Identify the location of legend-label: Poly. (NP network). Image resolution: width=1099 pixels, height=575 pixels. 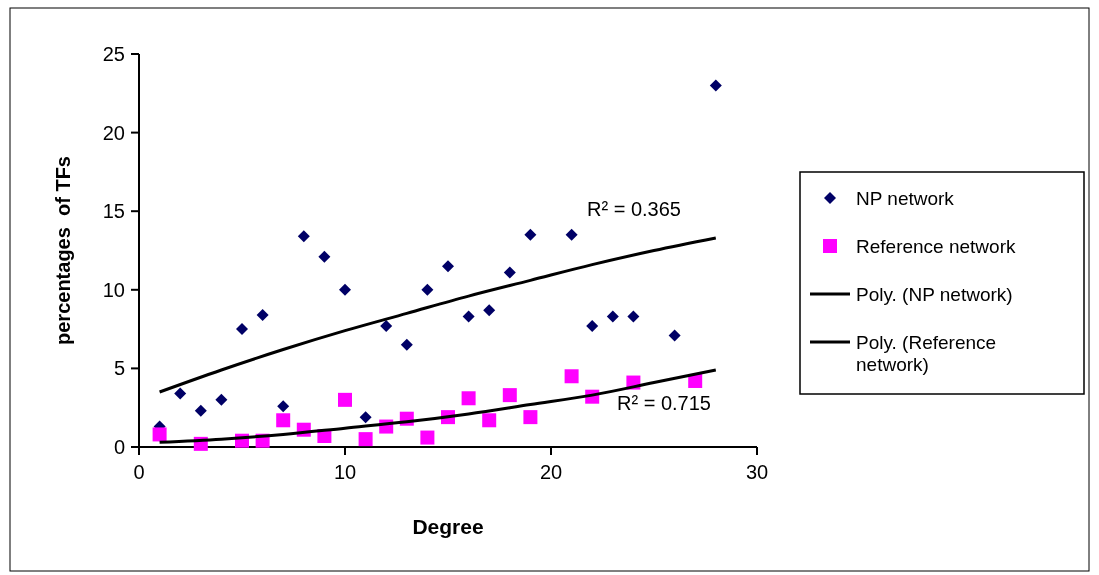
(934, 294).